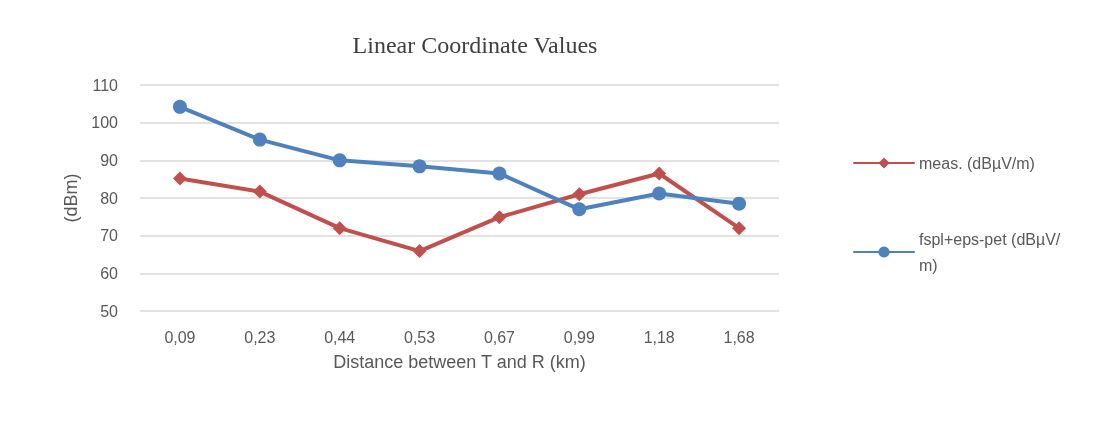  What do you see at coordinates (739, 337) in the screenshot?
I see `x-tick-label: 1,68` at bounding box center [739, 337].